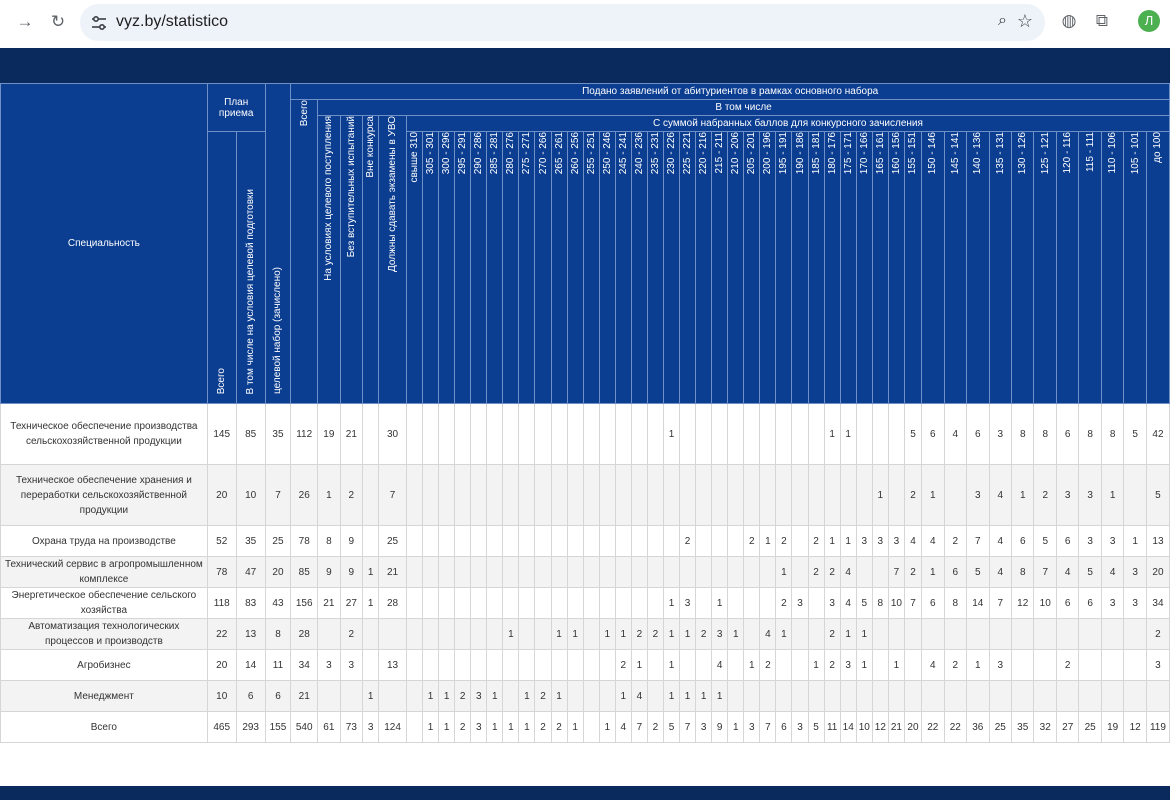  Describe the element at coordinates (1102, 20) in the screenshot. I see `extensions-icon: ⧉` at that location.